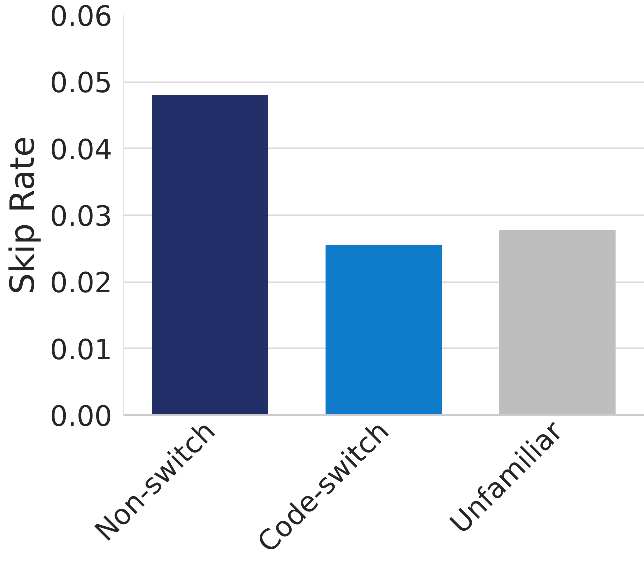  What do you see at coordinates (81, 283) in the screenshot?
I see `y-tick-label: 0.02` at bounding box center [81, 283].